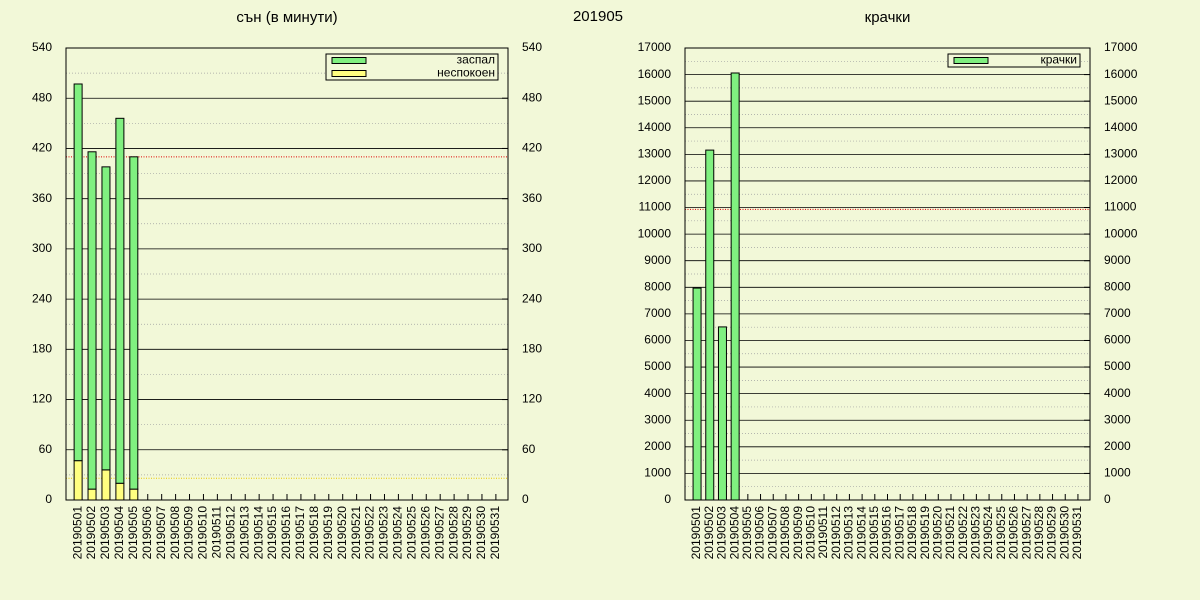 The image size is (1200, 600). I want to click on y-tick-label: 120, so click(42, 399).